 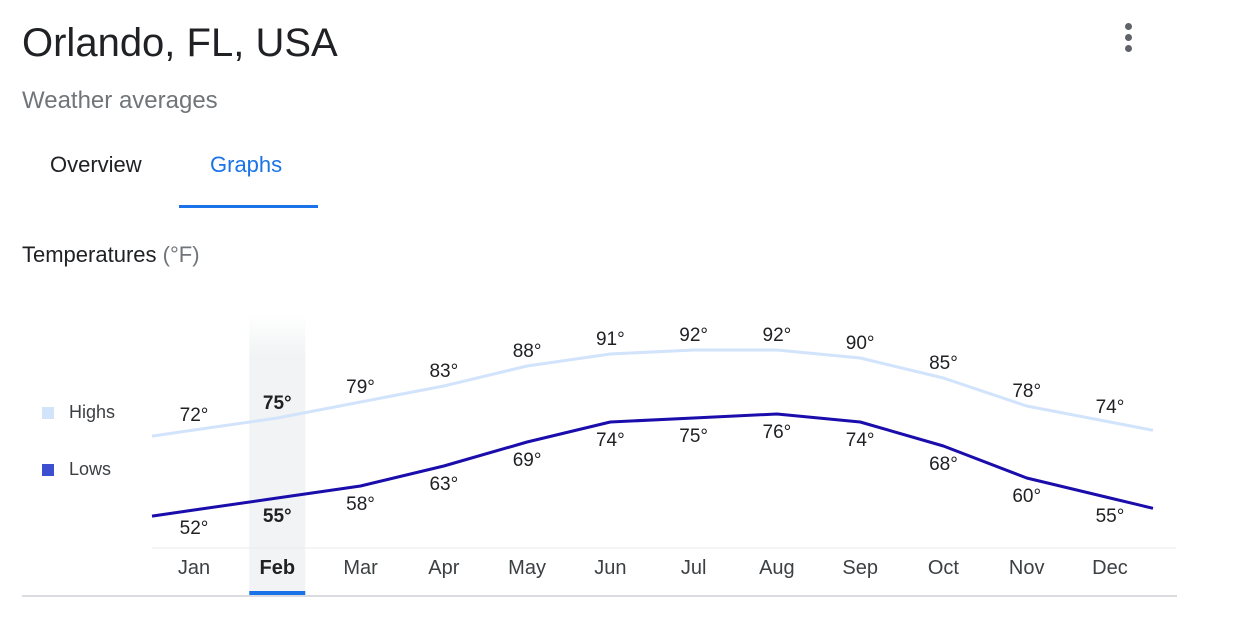 What do you see at coordinates (1026, 496) in the screenshot?
I see `low-value-label: 60°` at bounding box center [1026, 496].